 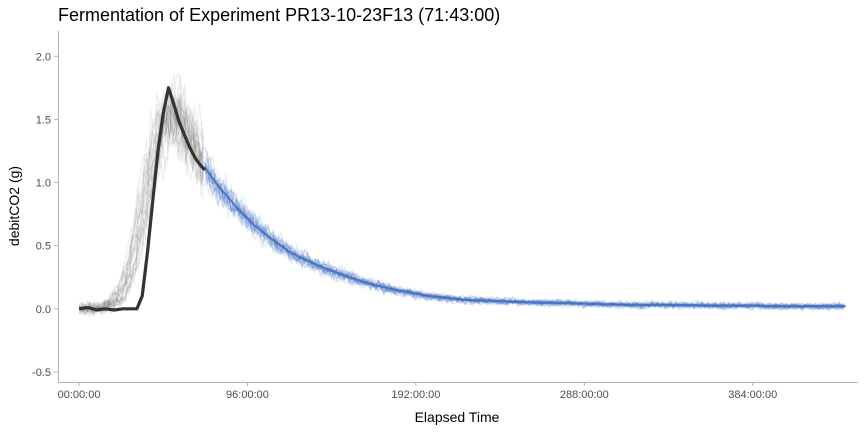 I want to click on y-tick-label: -0.5, so click(x=41, y=373).